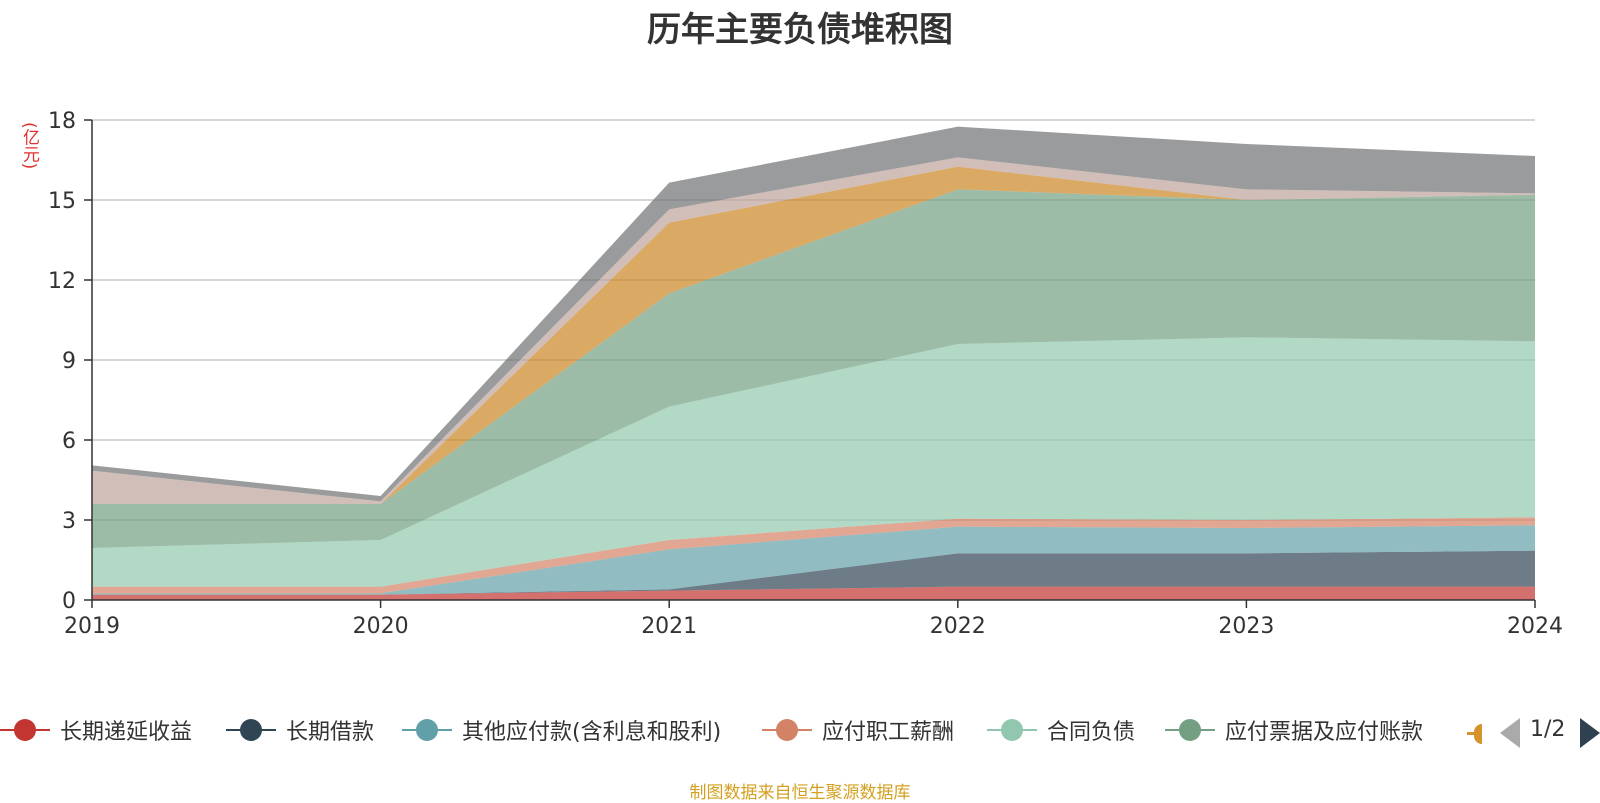 This screenshot has width=1600, height=803. Describe the element at coordinates (1478, 734) in the screenshot. I see `legend-partial-dot` at that location.